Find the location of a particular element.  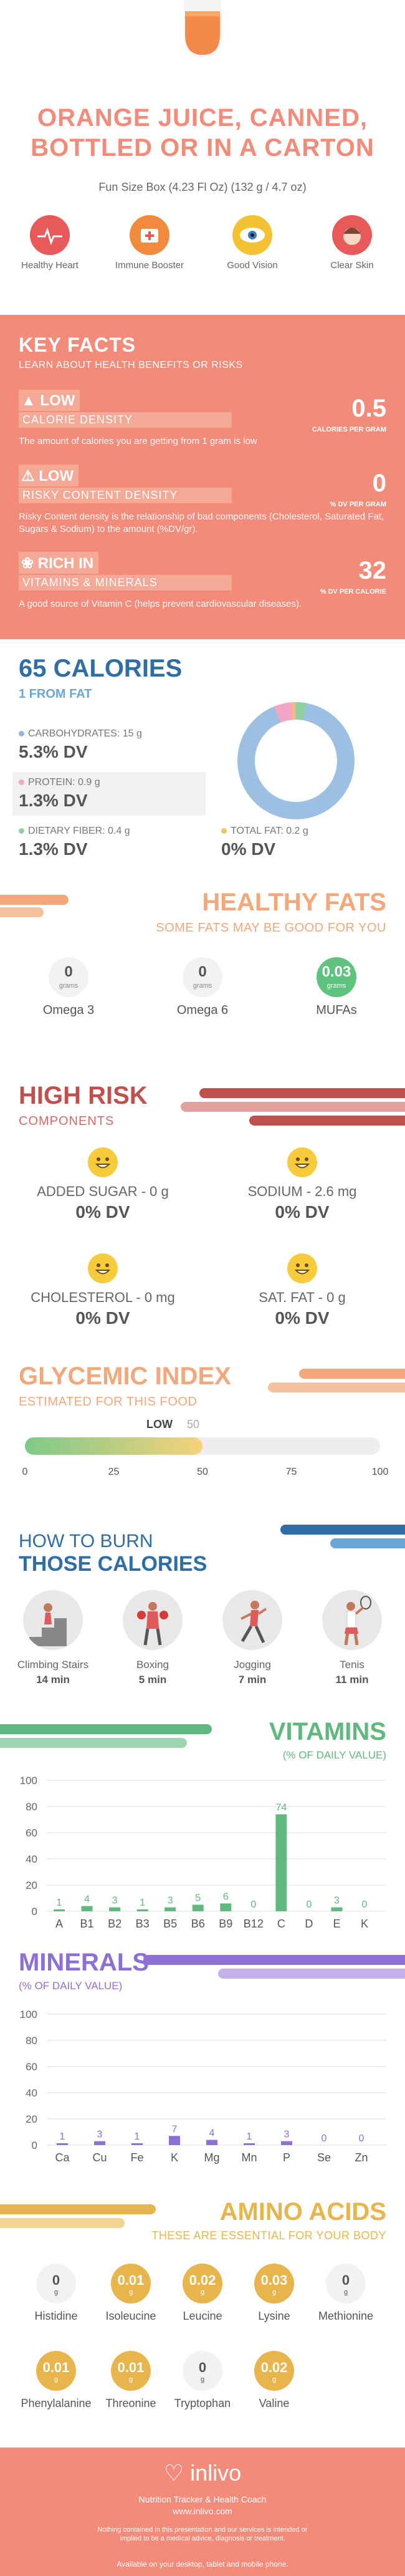

glycemic-fill is located at coordinates (114, 1446).